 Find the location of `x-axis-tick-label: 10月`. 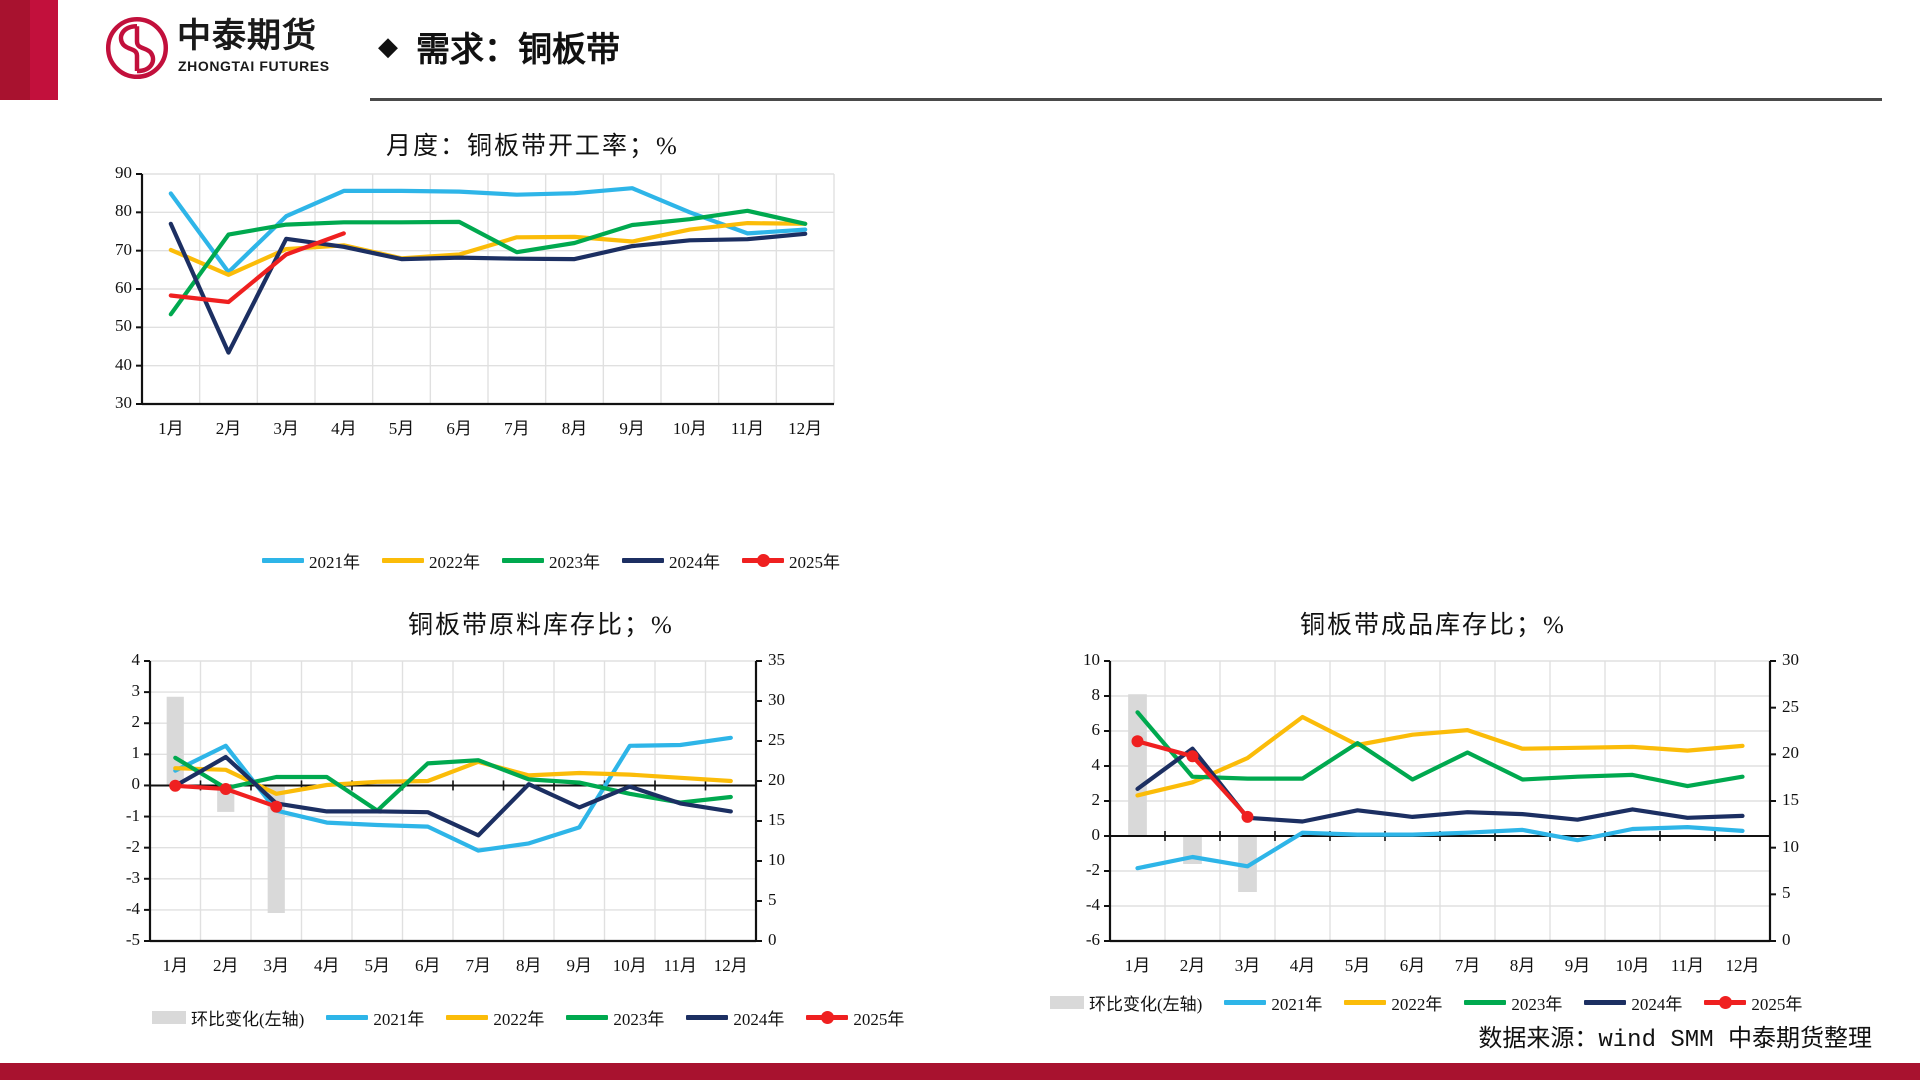

x-axis-tick-label: 10月 is located at coordinates (689, 428).